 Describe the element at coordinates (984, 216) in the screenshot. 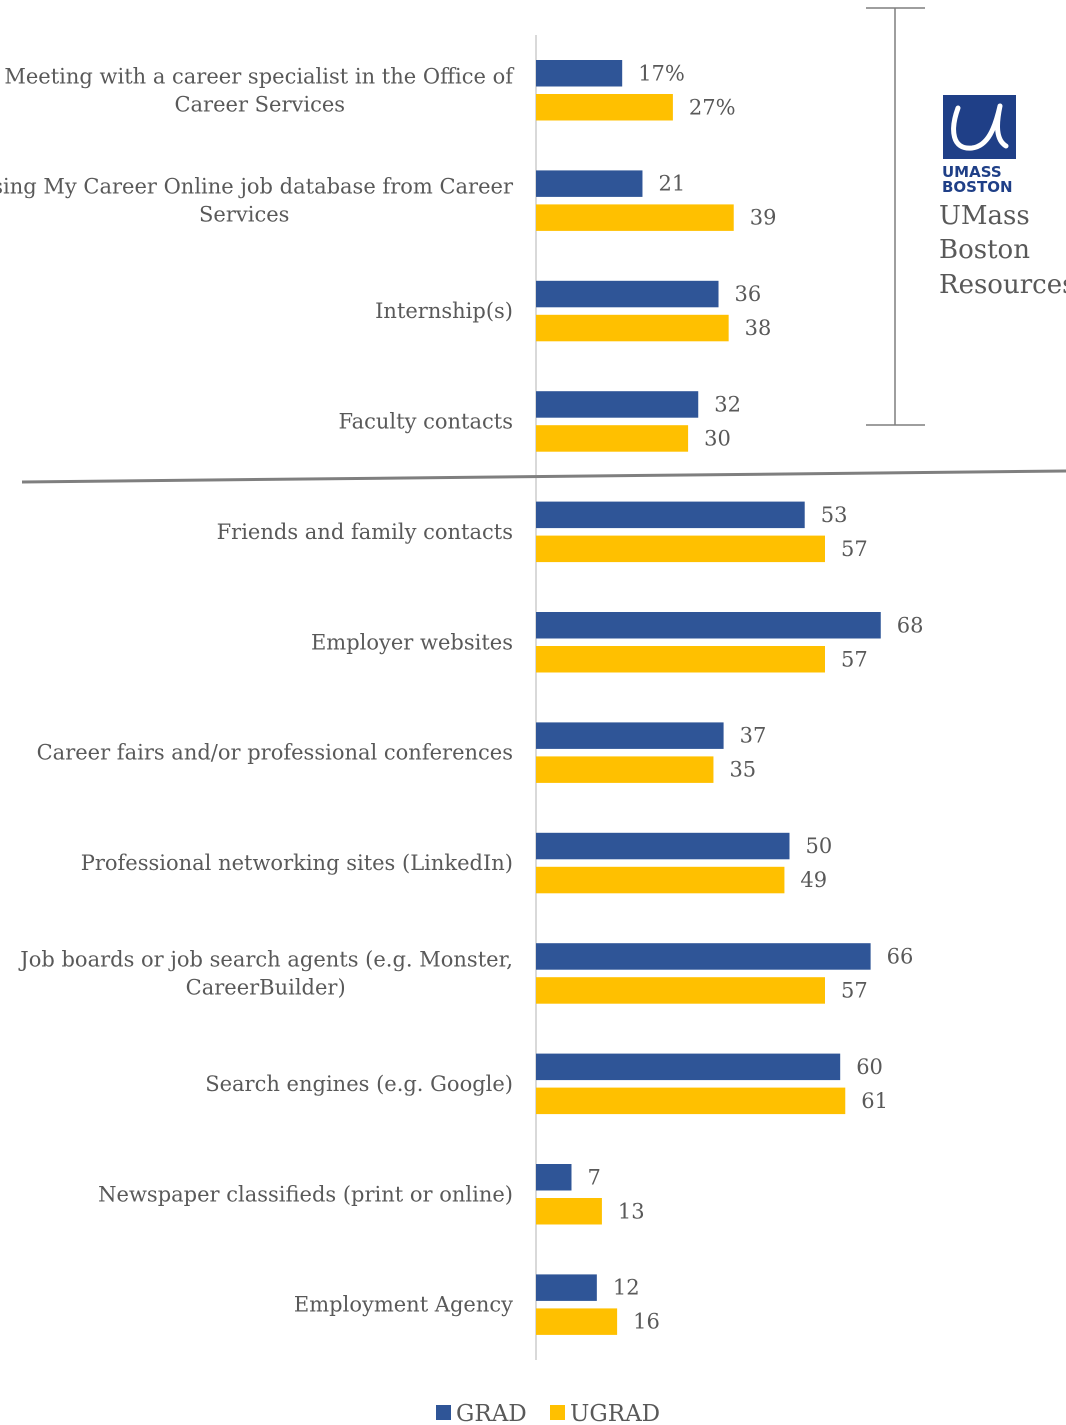

I see `group-annotation-line-1: UMass` at that location.